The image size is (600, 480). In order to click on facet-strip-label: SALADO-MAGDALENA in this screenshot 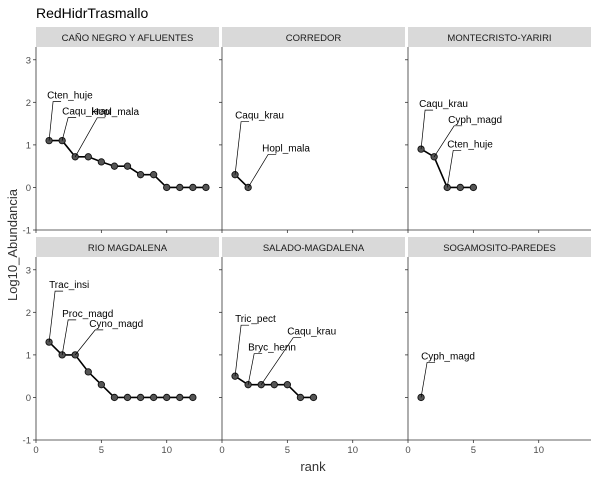, I will do `click(314, 248)`.